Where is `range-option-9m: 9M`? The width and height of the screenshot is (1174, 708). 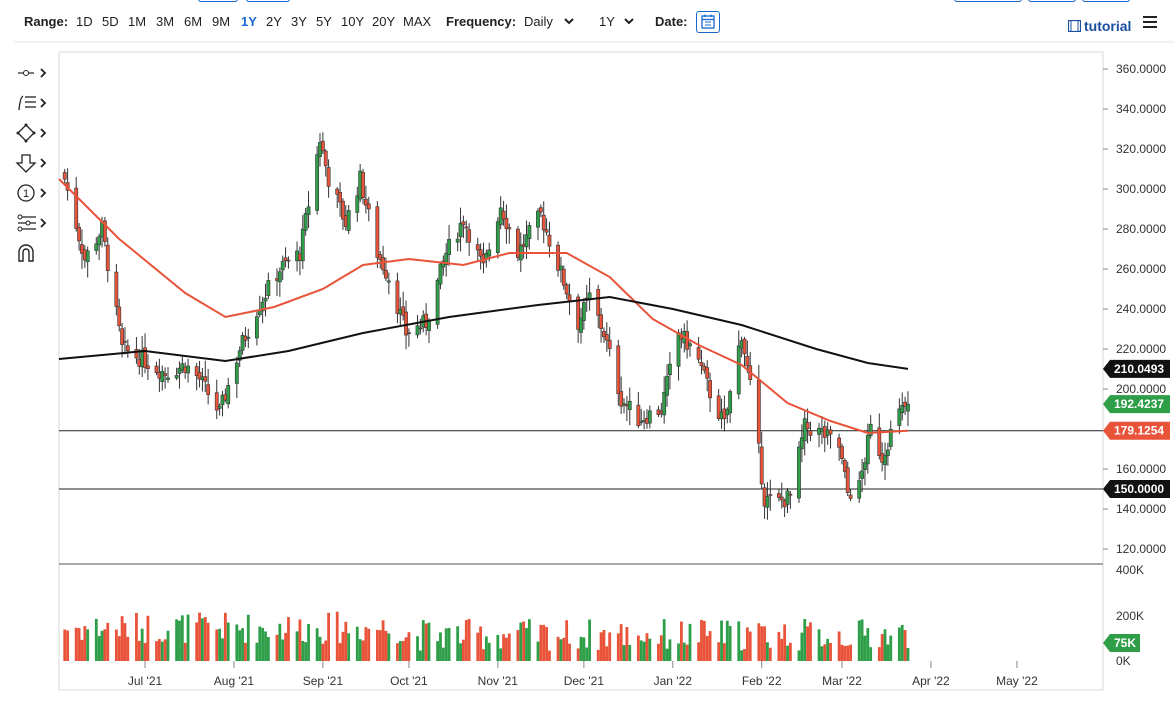 range-option-9m: 9M is located at coordinates (221, 21).